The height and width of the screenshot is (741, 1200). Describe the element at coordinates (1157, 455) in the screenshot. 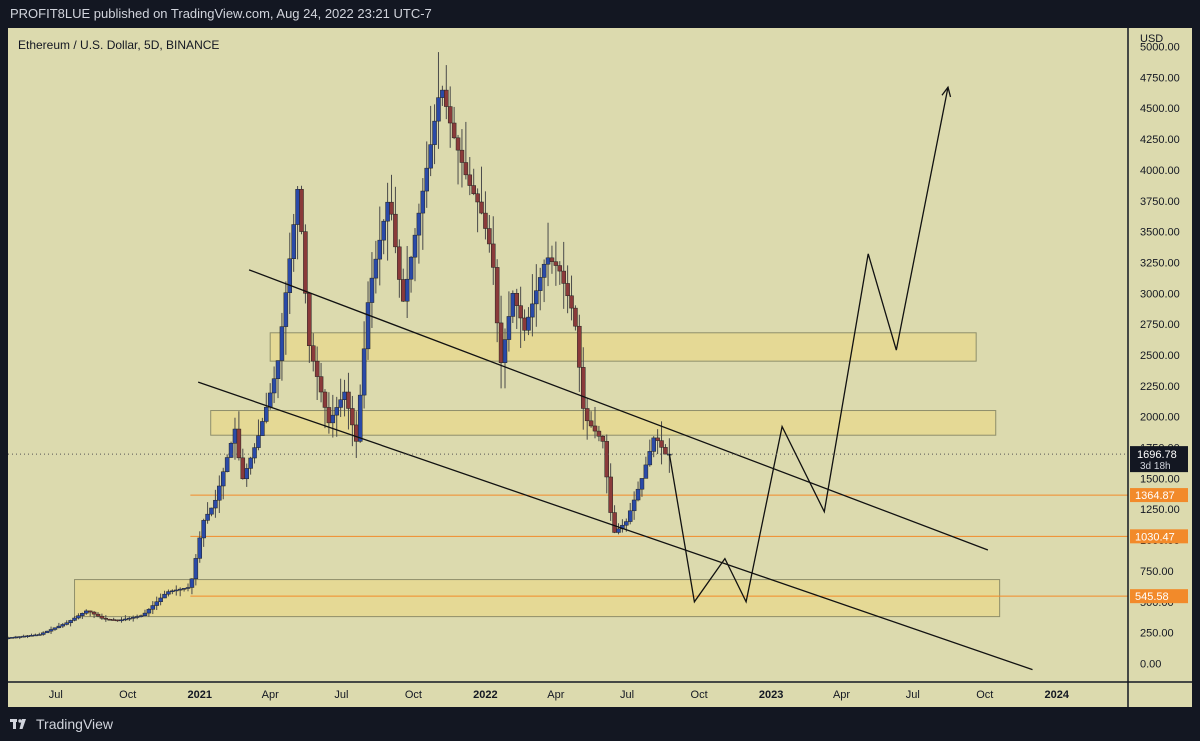

I see `current-price-label: 1696.78` at that location.